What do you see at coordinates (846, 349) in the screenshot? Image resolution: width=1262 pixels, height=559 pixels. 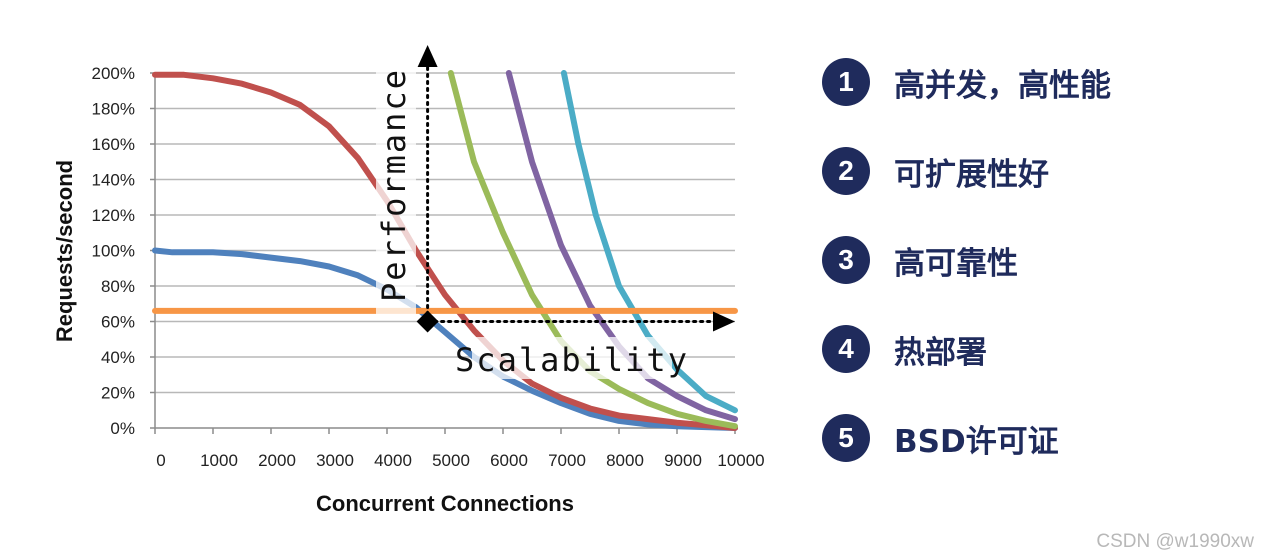 I see `feature-number-badge: 4` at bounding box center [846, 349].